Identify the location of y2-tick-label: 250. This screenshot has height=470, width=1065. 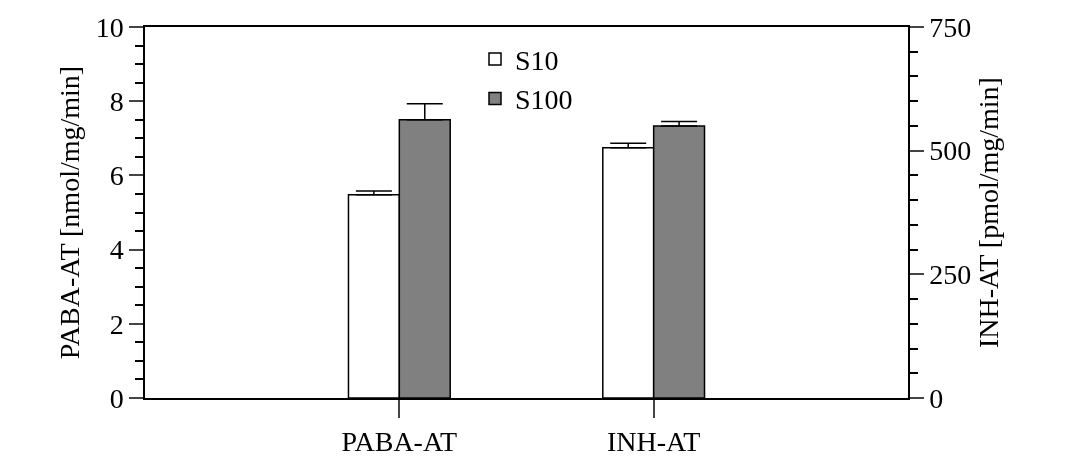
(950, 275).